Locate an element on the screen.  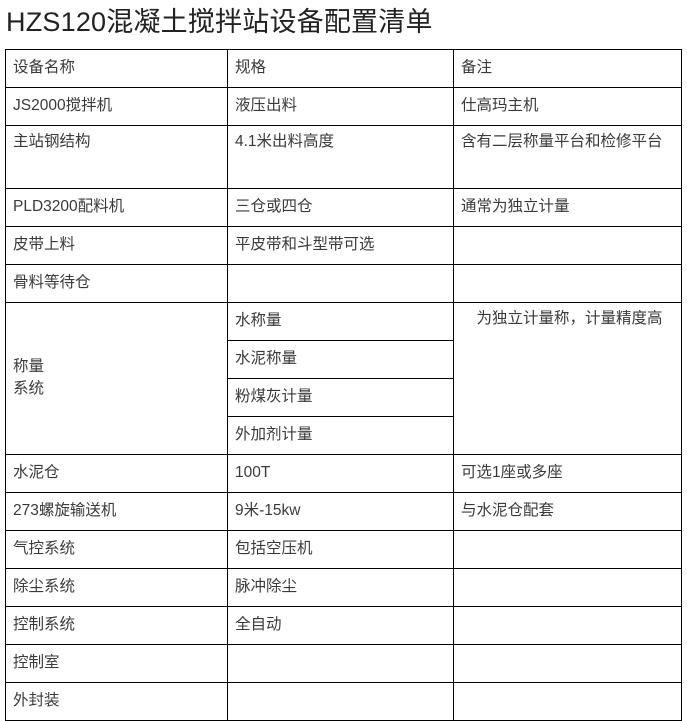
table-row: PLD3200配料机 三仓或四仓 通常为独立计量 is located at coordinates (343, 207).